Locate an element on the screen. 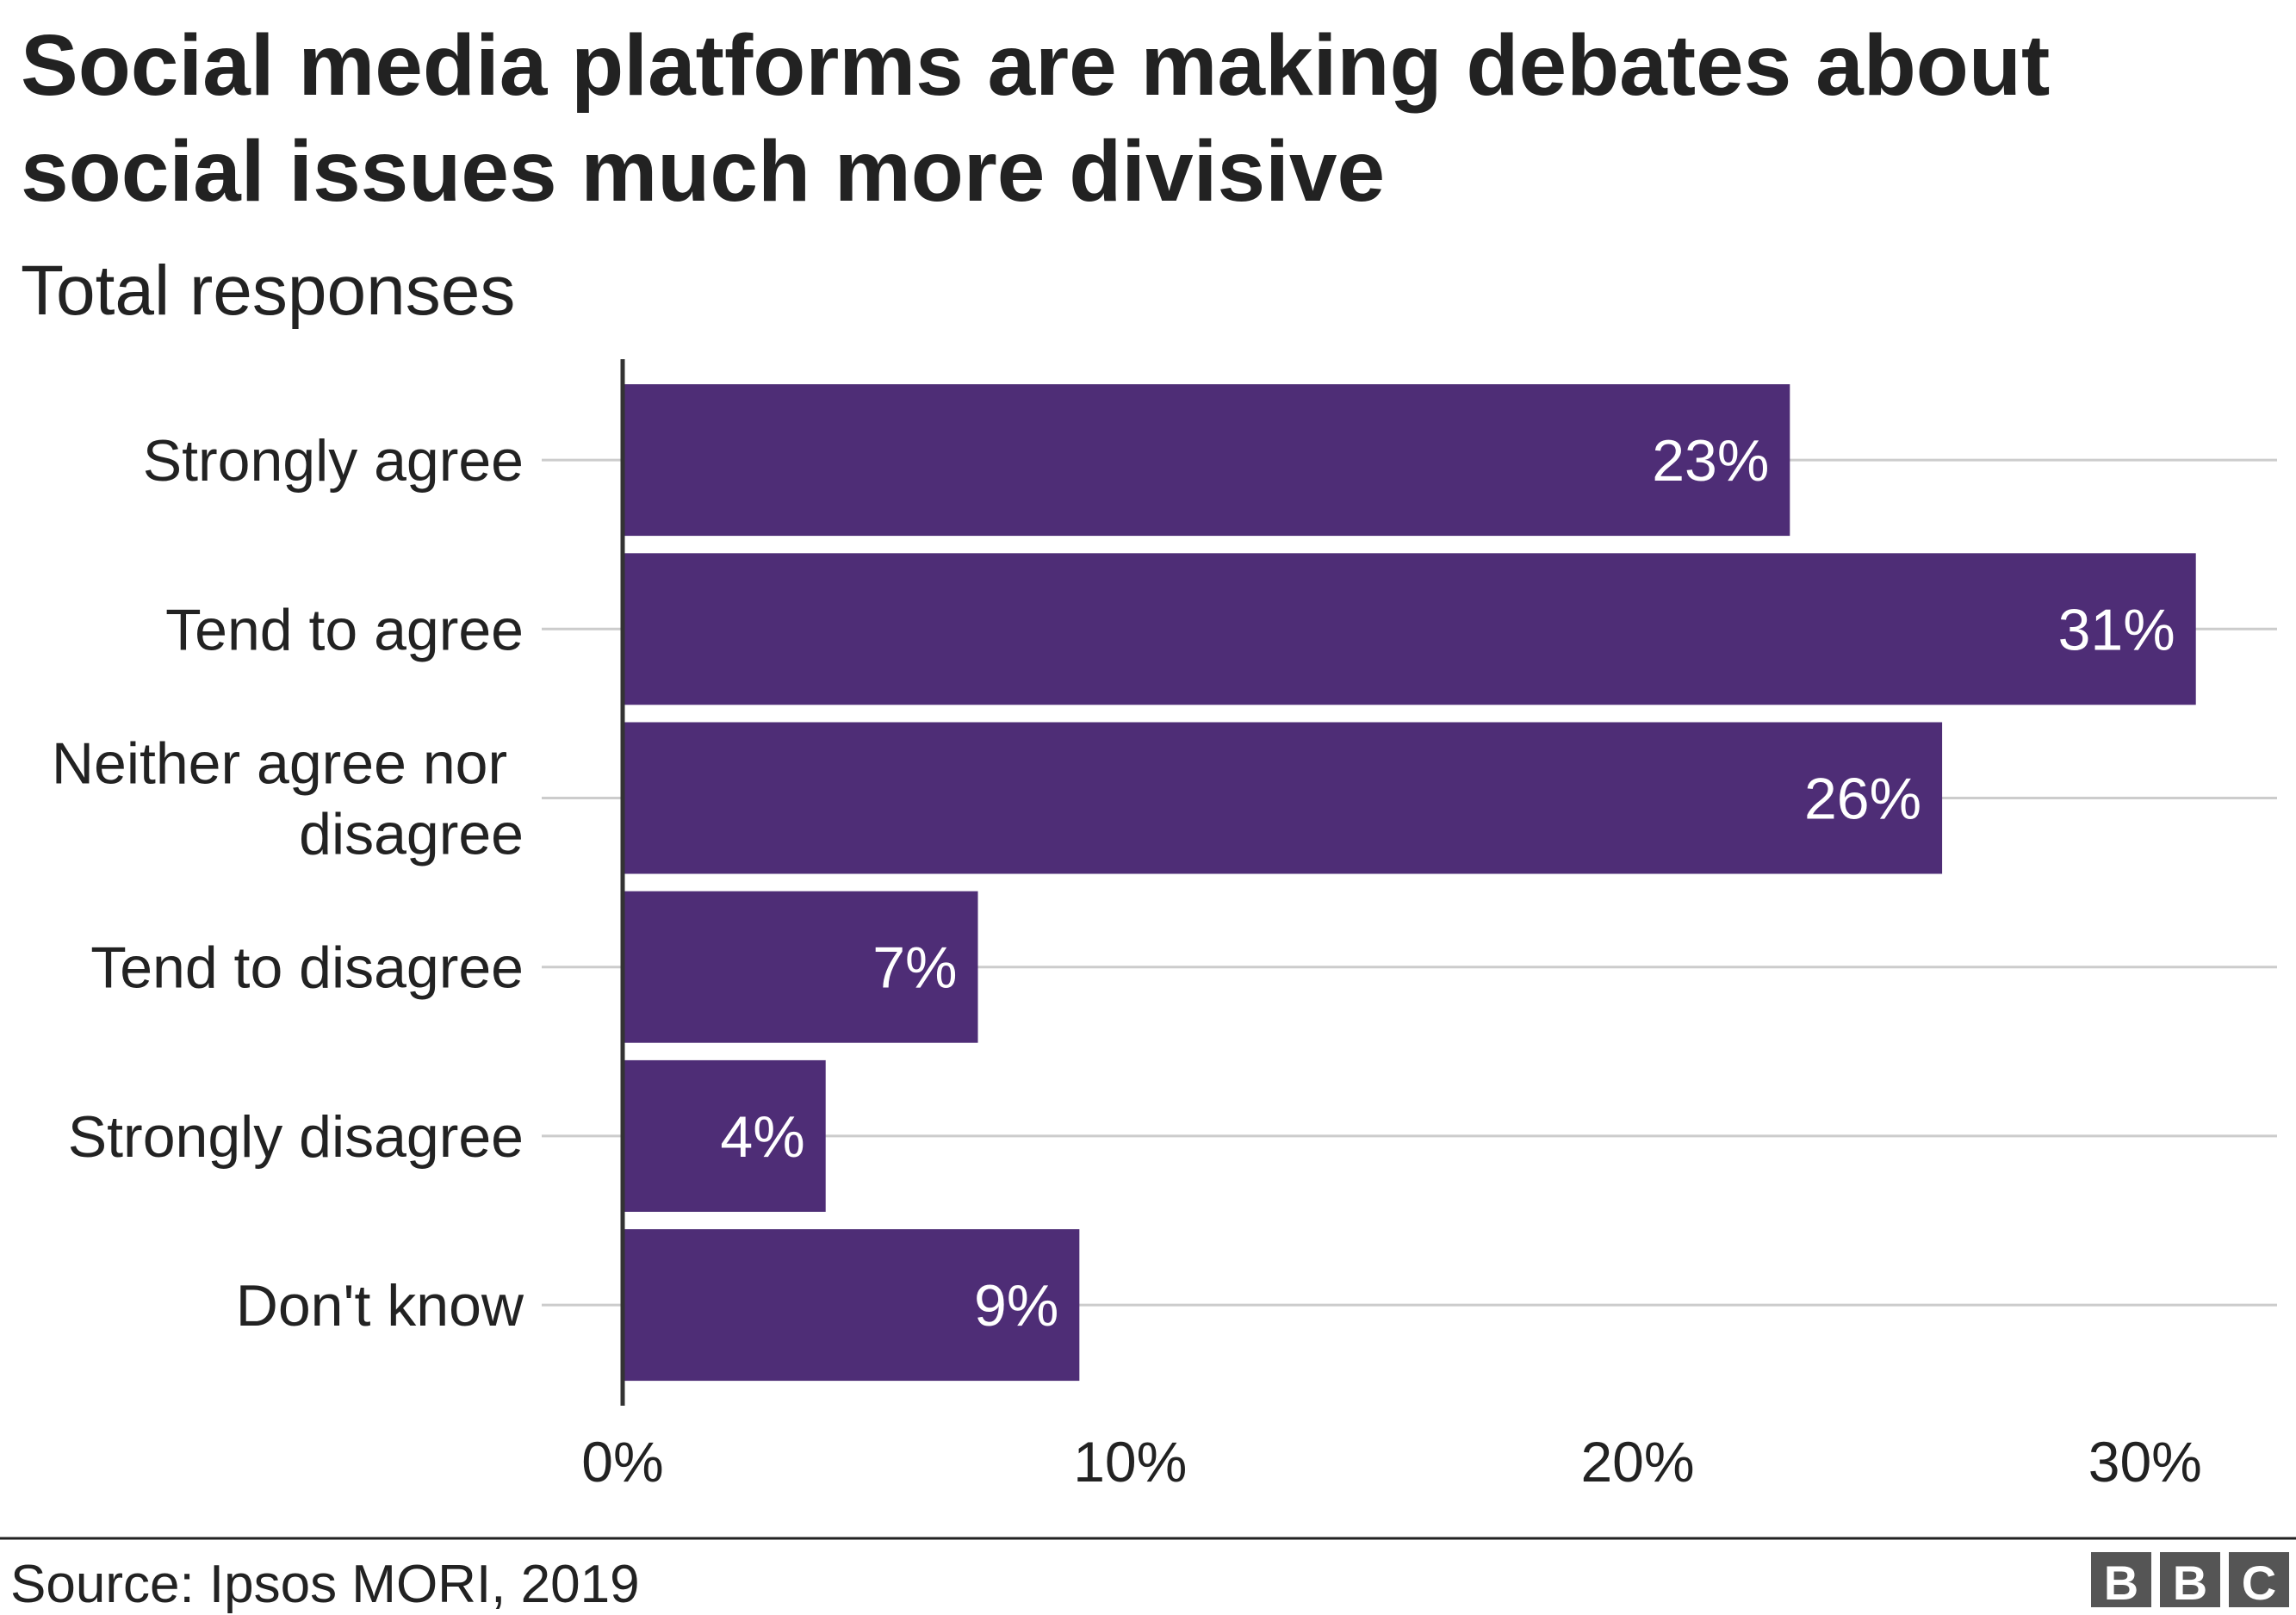 This screenshot has width=2296, height=1615. data-label: 31% is located at coordinates (2116, 629).